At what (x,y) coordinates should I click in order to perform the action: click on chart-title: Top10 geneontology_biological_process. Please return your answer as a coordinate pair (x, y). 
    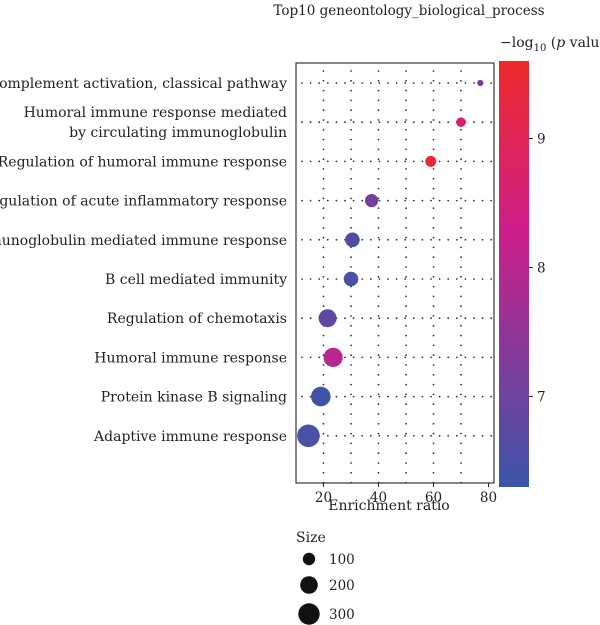
    Looking at the image, I should click on (408, 11).